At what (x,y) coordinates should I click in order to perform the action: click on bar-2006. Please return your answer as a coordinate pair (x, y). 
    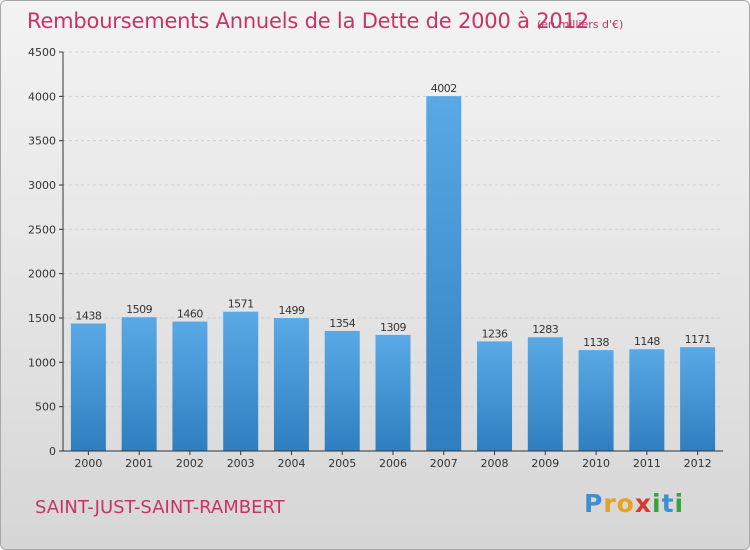
    Looking at the image, I should click on (393, 392).